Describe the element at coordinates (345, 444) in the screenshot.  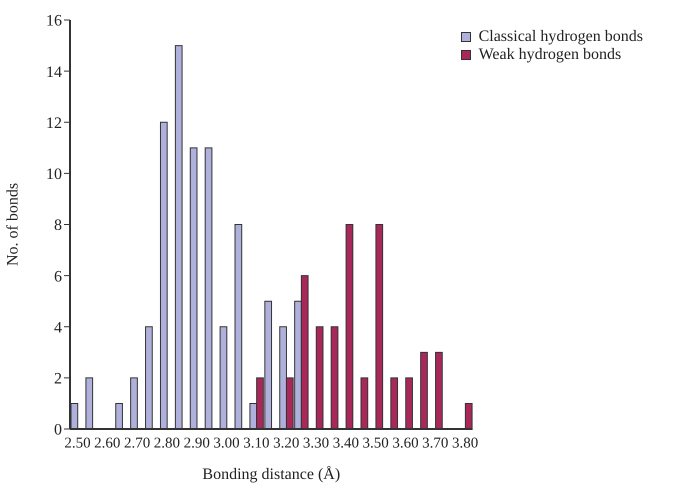
I see `x-tick-label: 3.40` at that location.